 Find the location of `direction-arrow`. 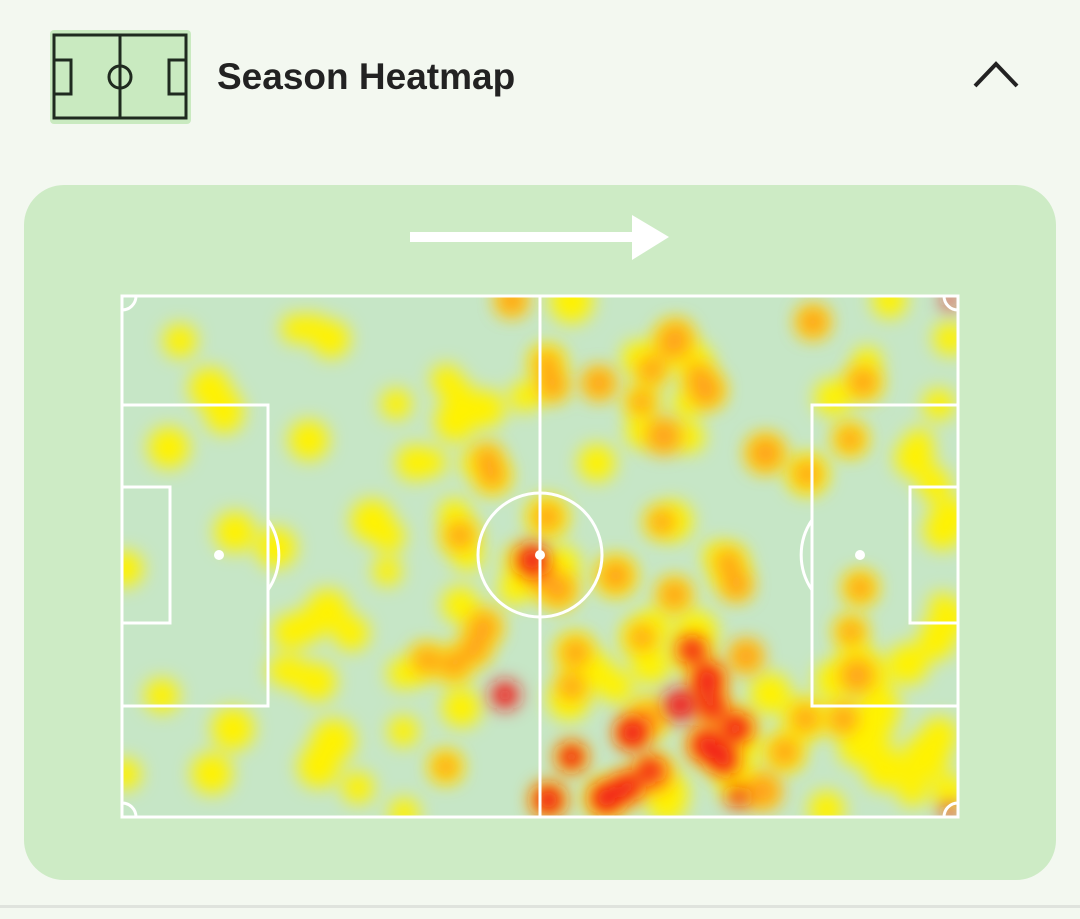

direction-arrow is located at coordinates (539, 237).